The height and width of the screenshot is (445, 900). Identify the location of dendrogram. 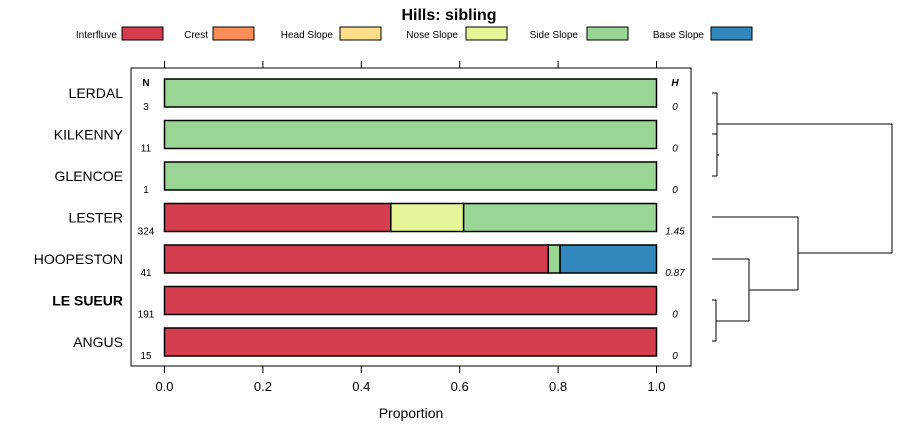
(802, 217).